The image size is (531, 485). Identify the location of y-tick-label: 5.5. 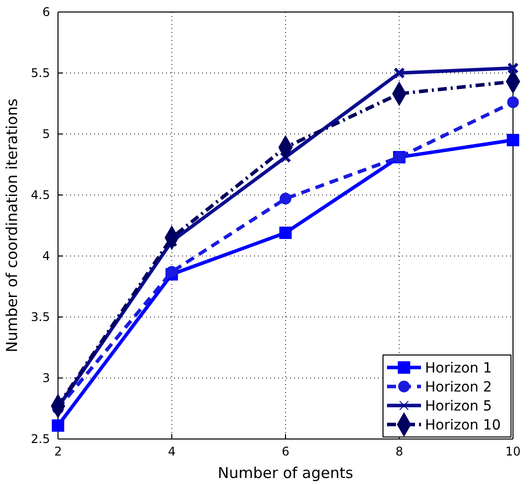
(40, 73).